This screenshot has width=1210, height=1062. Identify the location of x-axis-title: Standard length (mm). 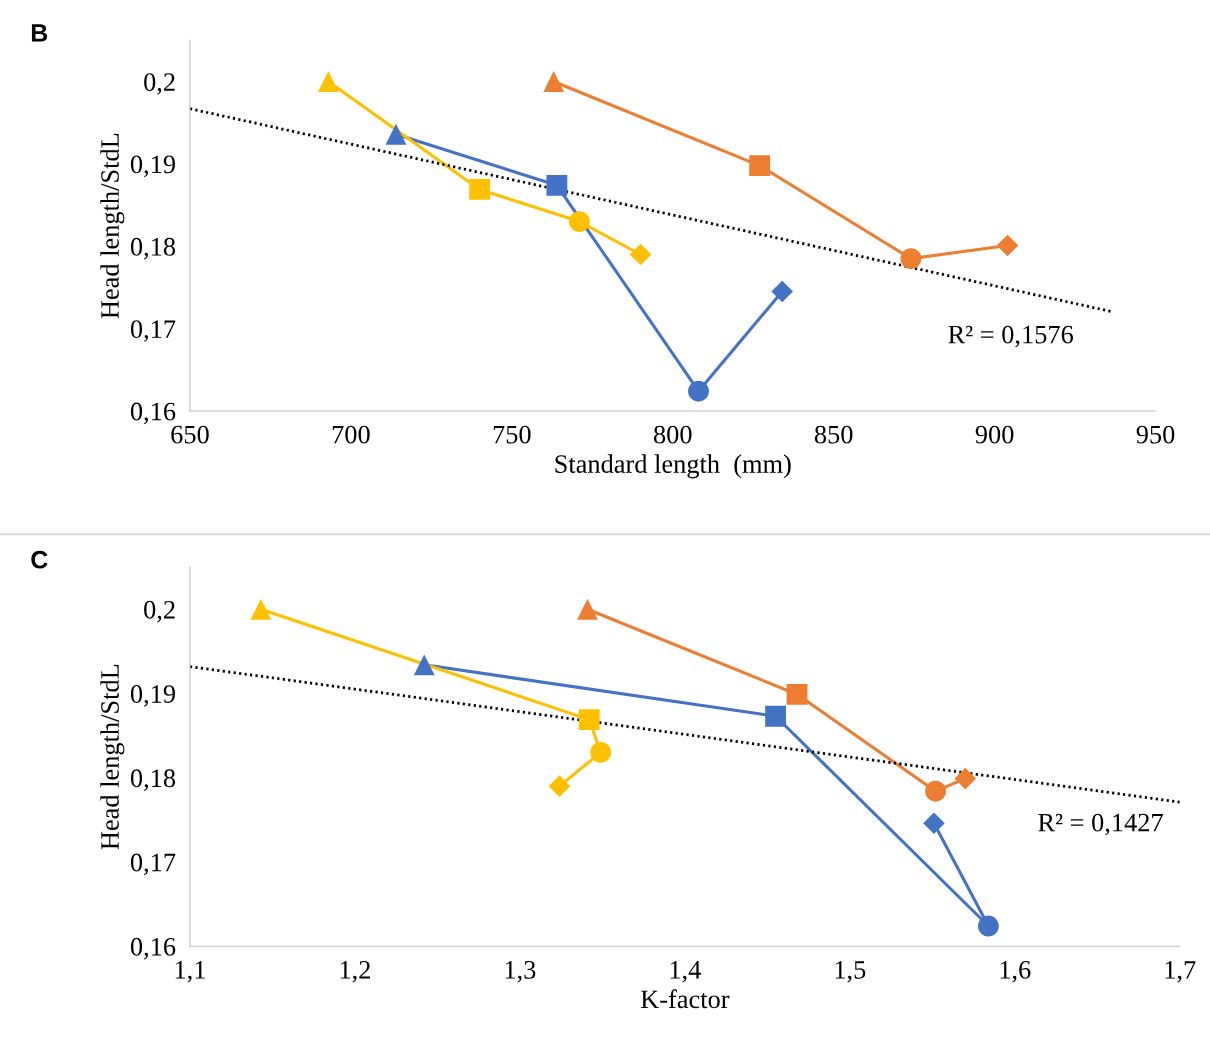
(673, 466).